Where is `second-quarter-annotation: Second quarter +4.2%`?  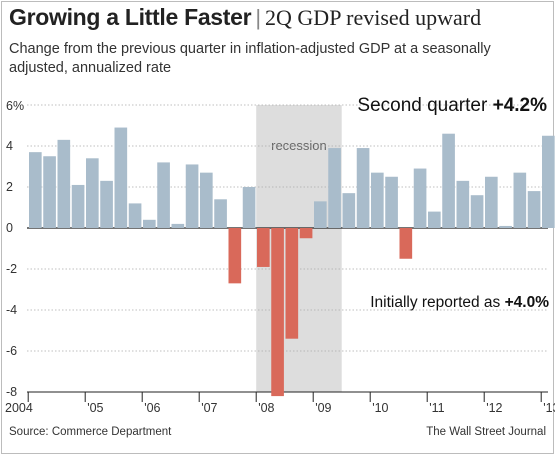
second-quarter-annotation: Second quarter +4.2% is located at coordinates (452, 105).